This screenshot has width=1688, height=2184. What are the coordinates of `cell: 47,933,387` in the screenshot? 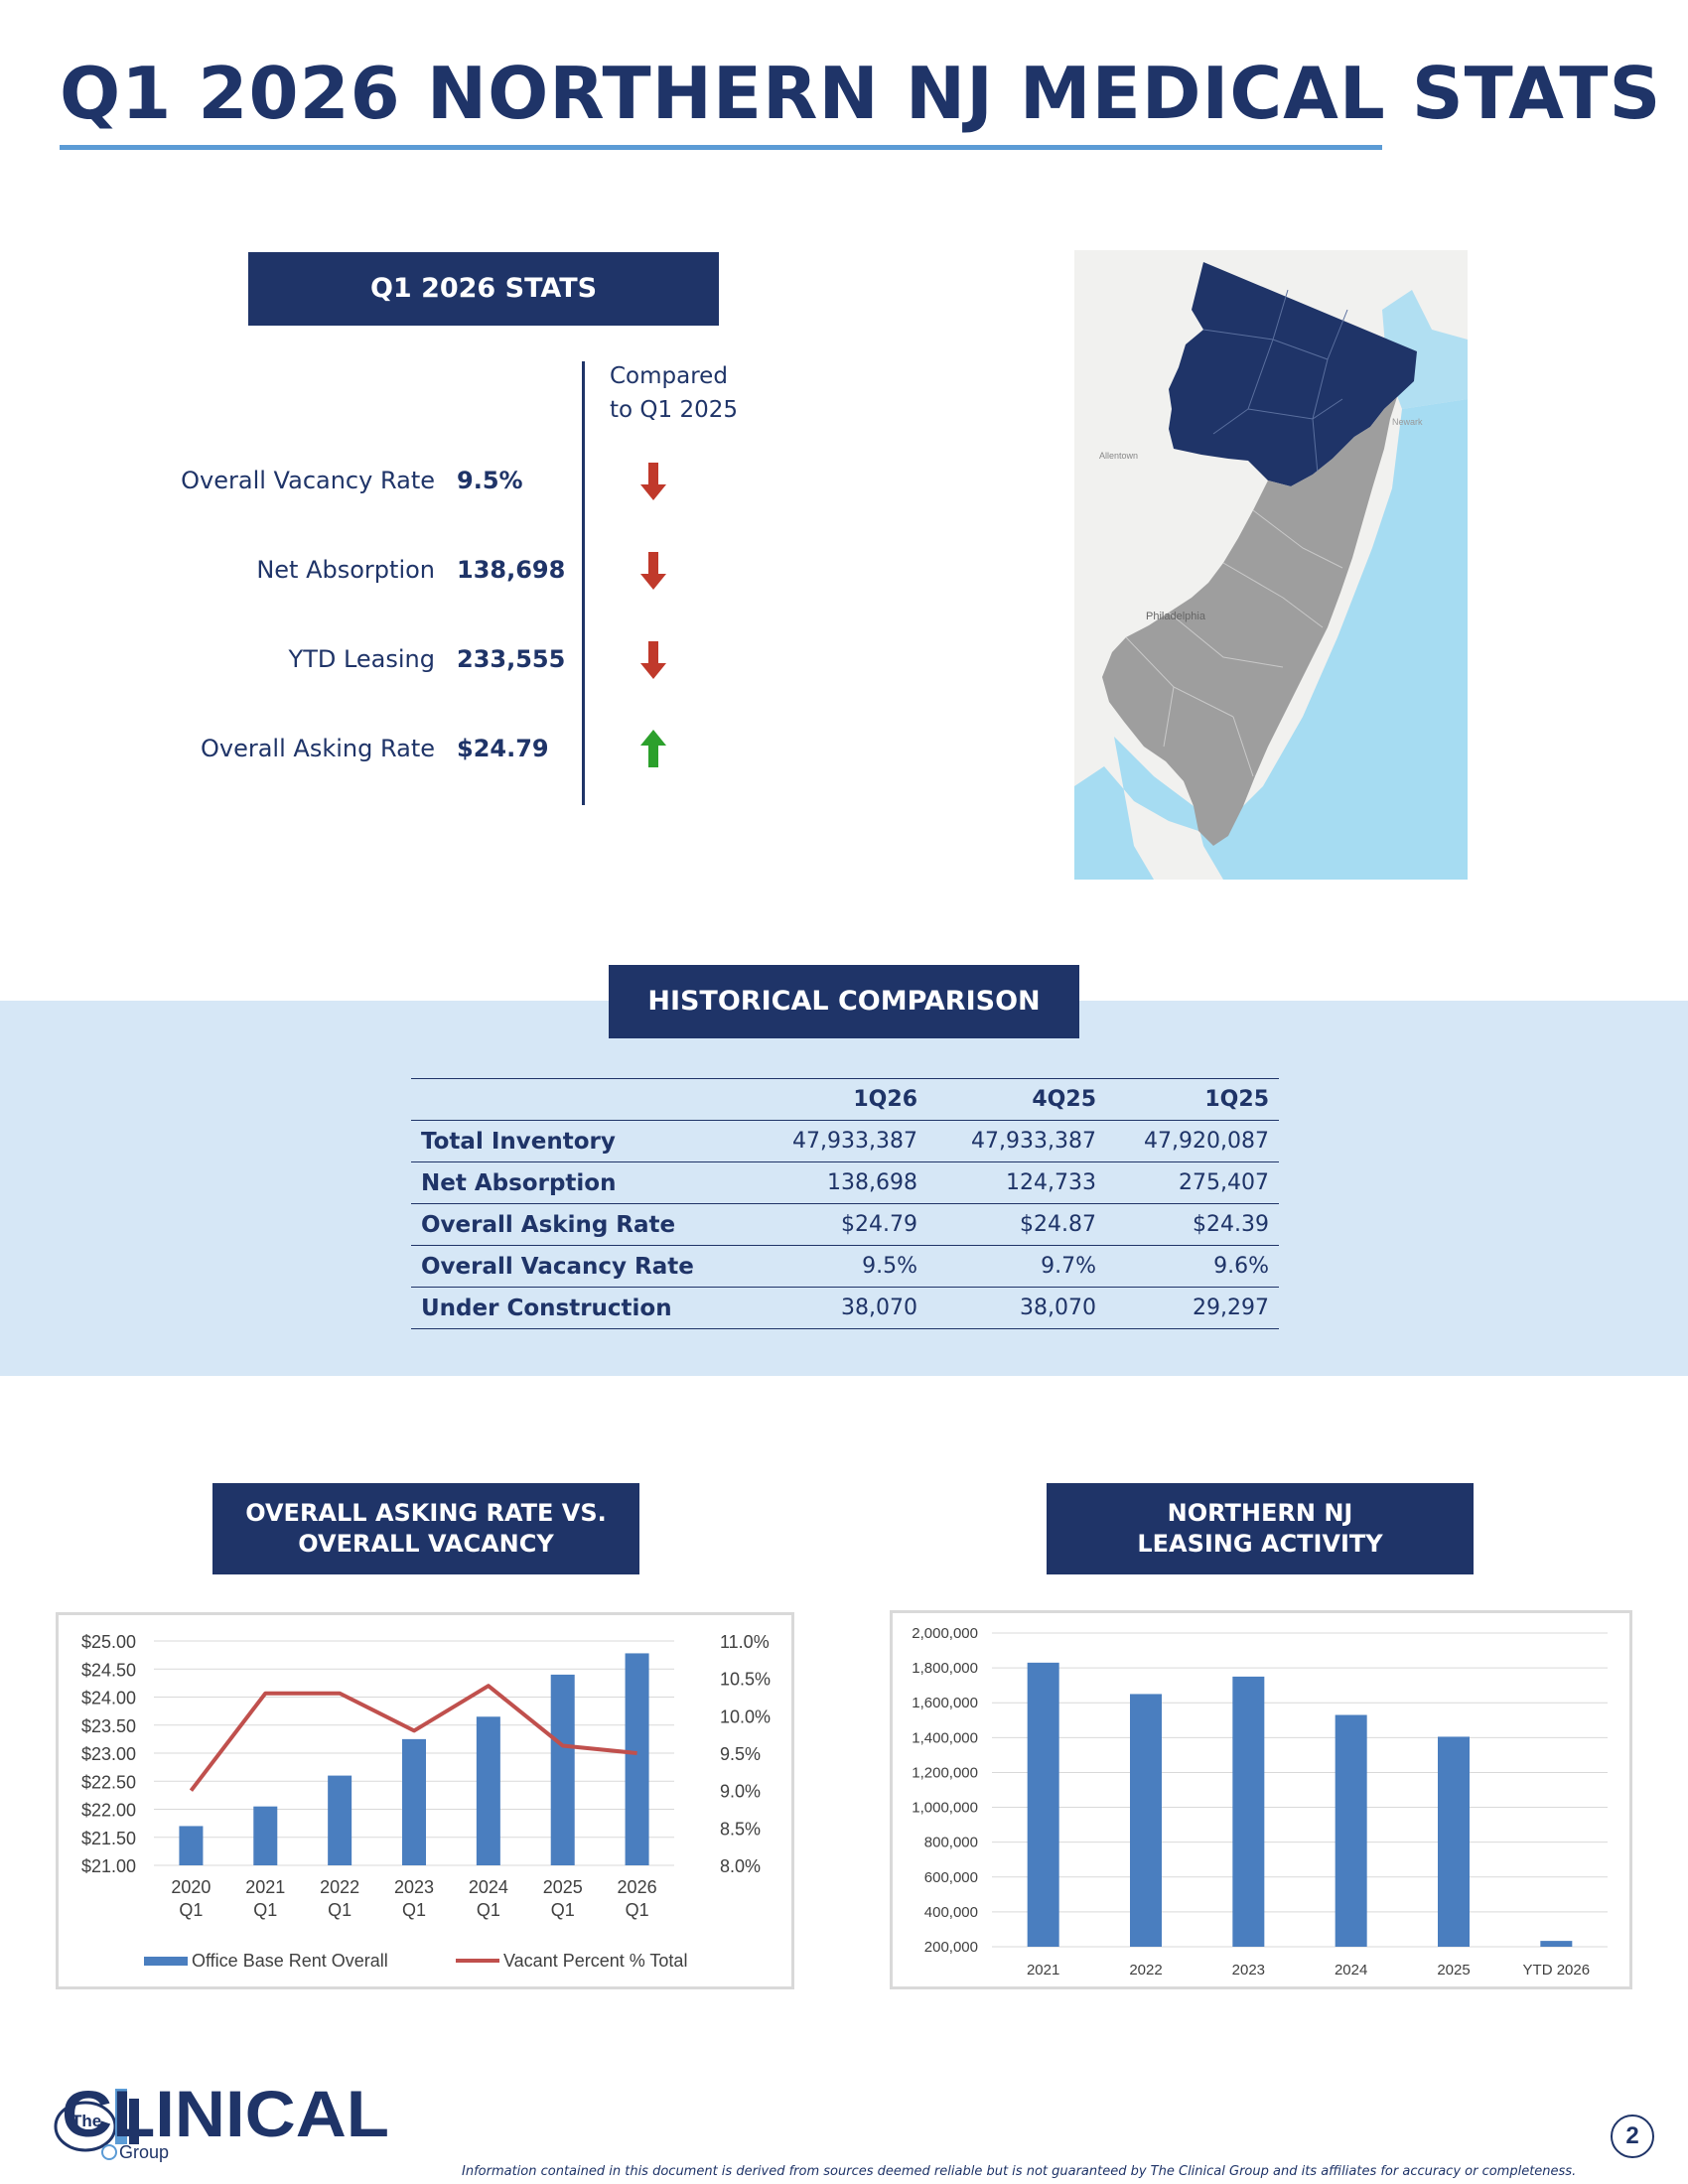 It's located at (838, 1141).